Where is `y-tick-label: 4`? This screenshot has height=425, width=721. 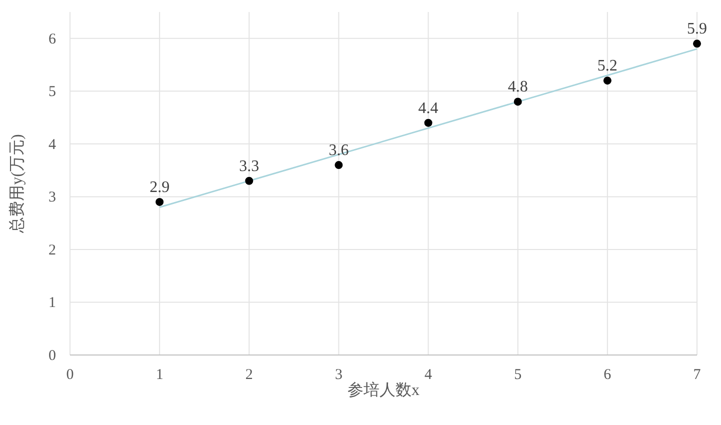
y-tick-label: 4 is located at coordinates (52, 144).